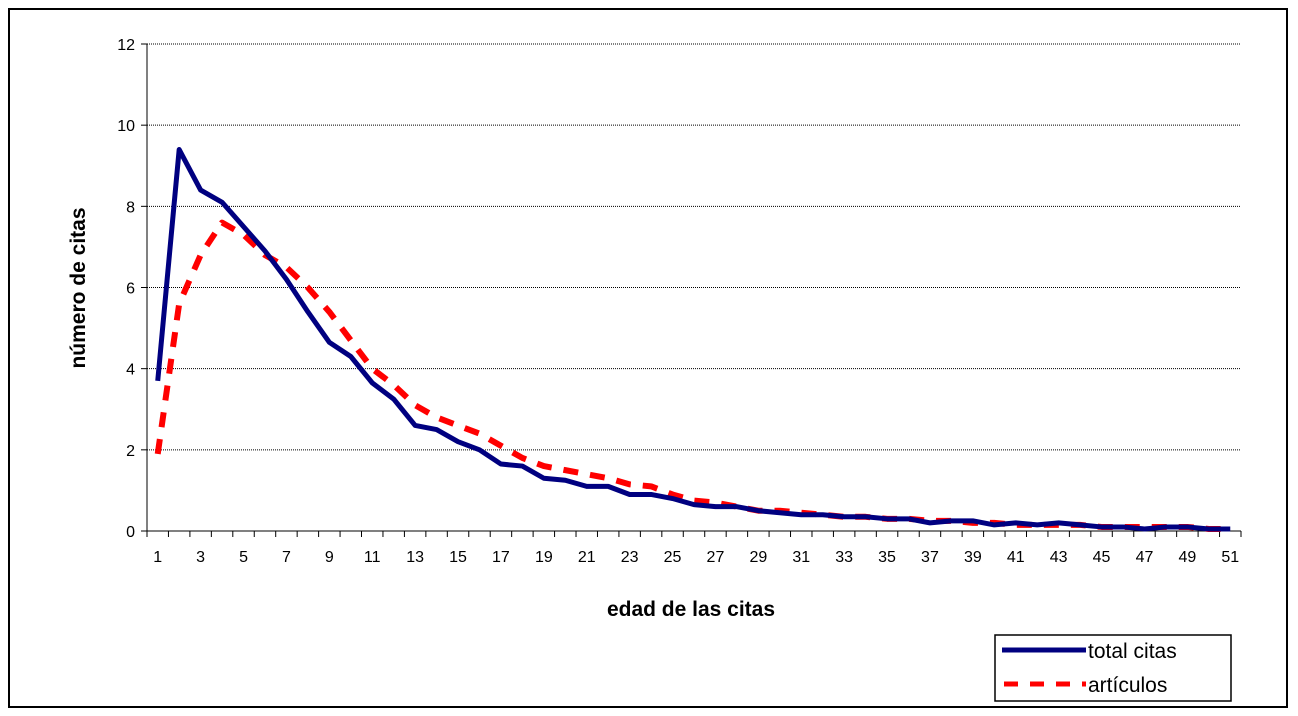 The width and height of the screenshot is (1298, 716). I want to click on y-tick-label: 8, so click(130, 207).